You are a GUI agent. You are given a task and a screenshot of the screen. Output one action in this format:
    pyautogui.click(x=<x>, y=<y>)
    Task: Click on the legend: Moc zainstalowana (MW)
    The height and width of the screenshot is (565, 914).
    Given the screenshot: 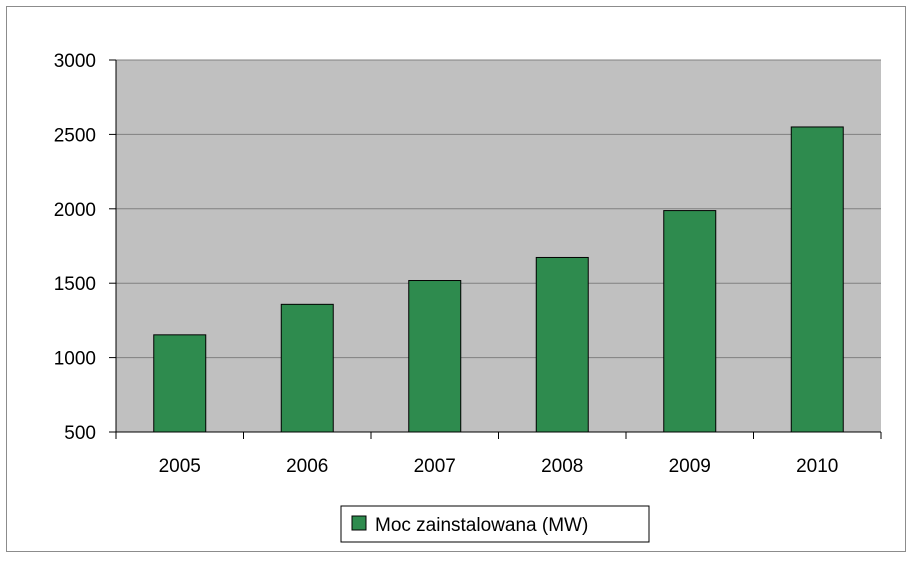 What is the action you would take?
    pyautogui.click(x=495, y=524)
    